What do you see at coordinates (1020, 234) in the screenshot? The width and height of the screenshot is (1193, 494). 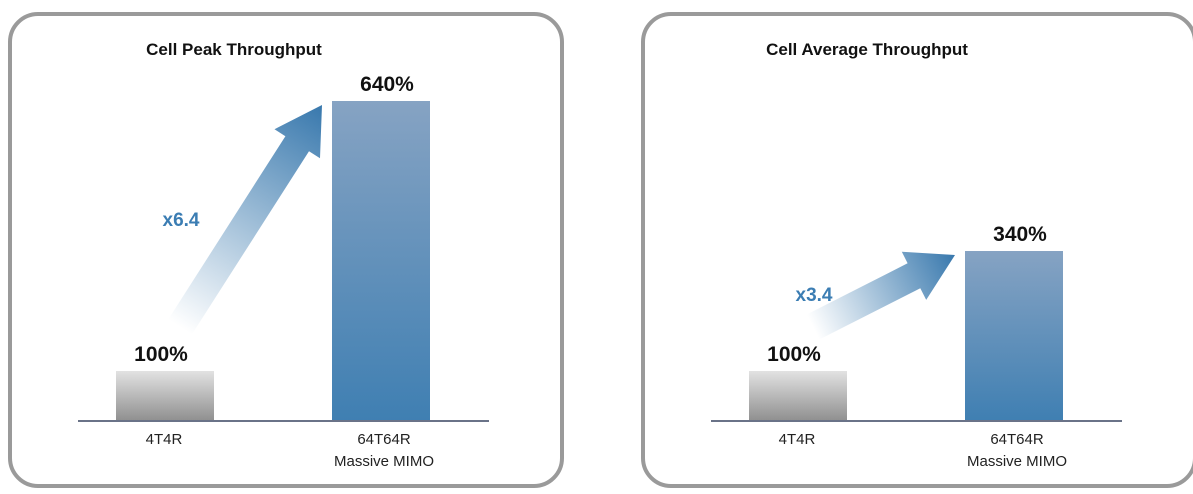 I see `value-label: 340%` at bounding box center [1020, 234].